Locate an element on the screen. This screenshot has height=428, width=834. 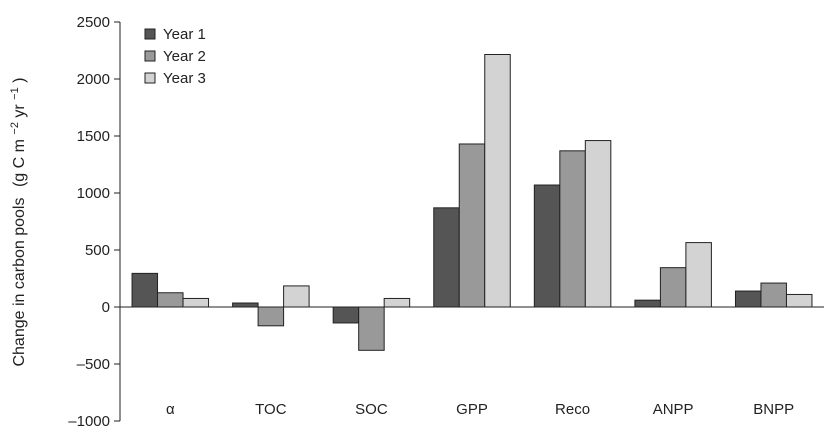
legend-label: Year 3 is located at coordinates (184, 78).